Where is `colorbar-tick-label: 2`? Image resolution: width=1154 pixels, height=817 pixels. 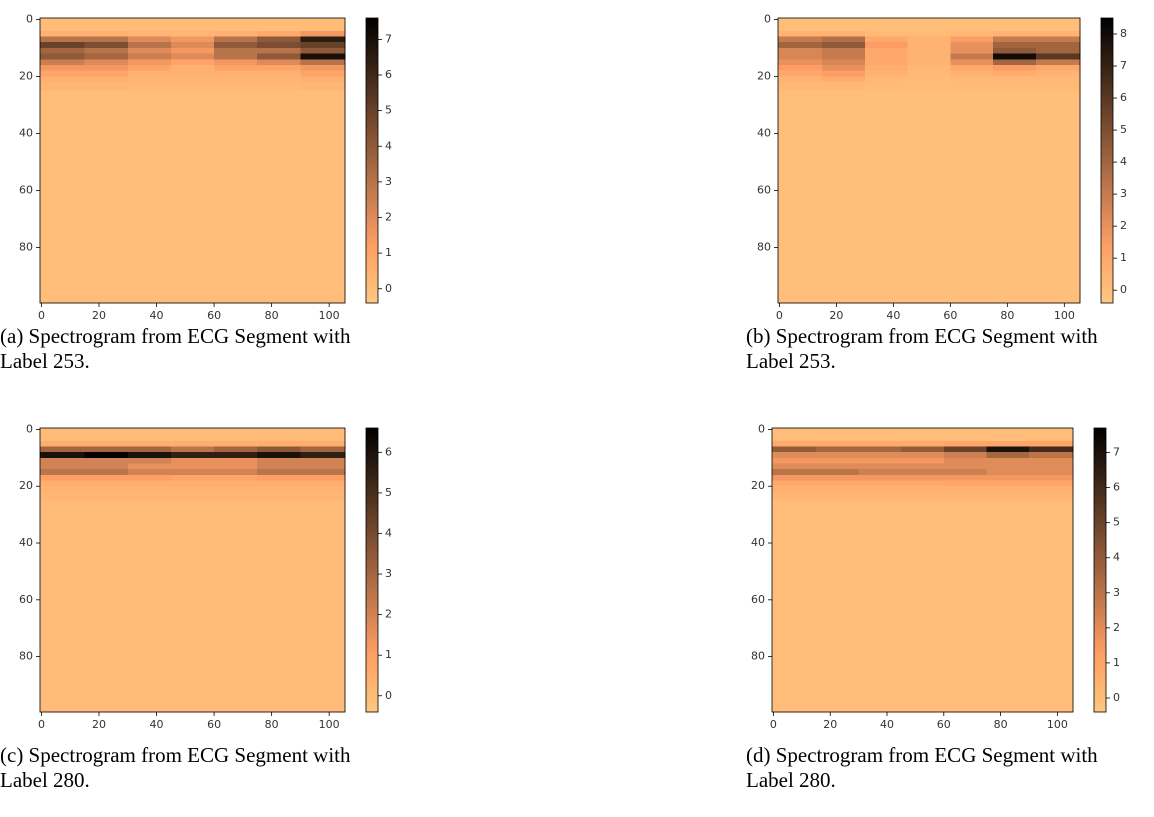 colorbar-tick-label: 2 is located at coordinates (1123, 225).